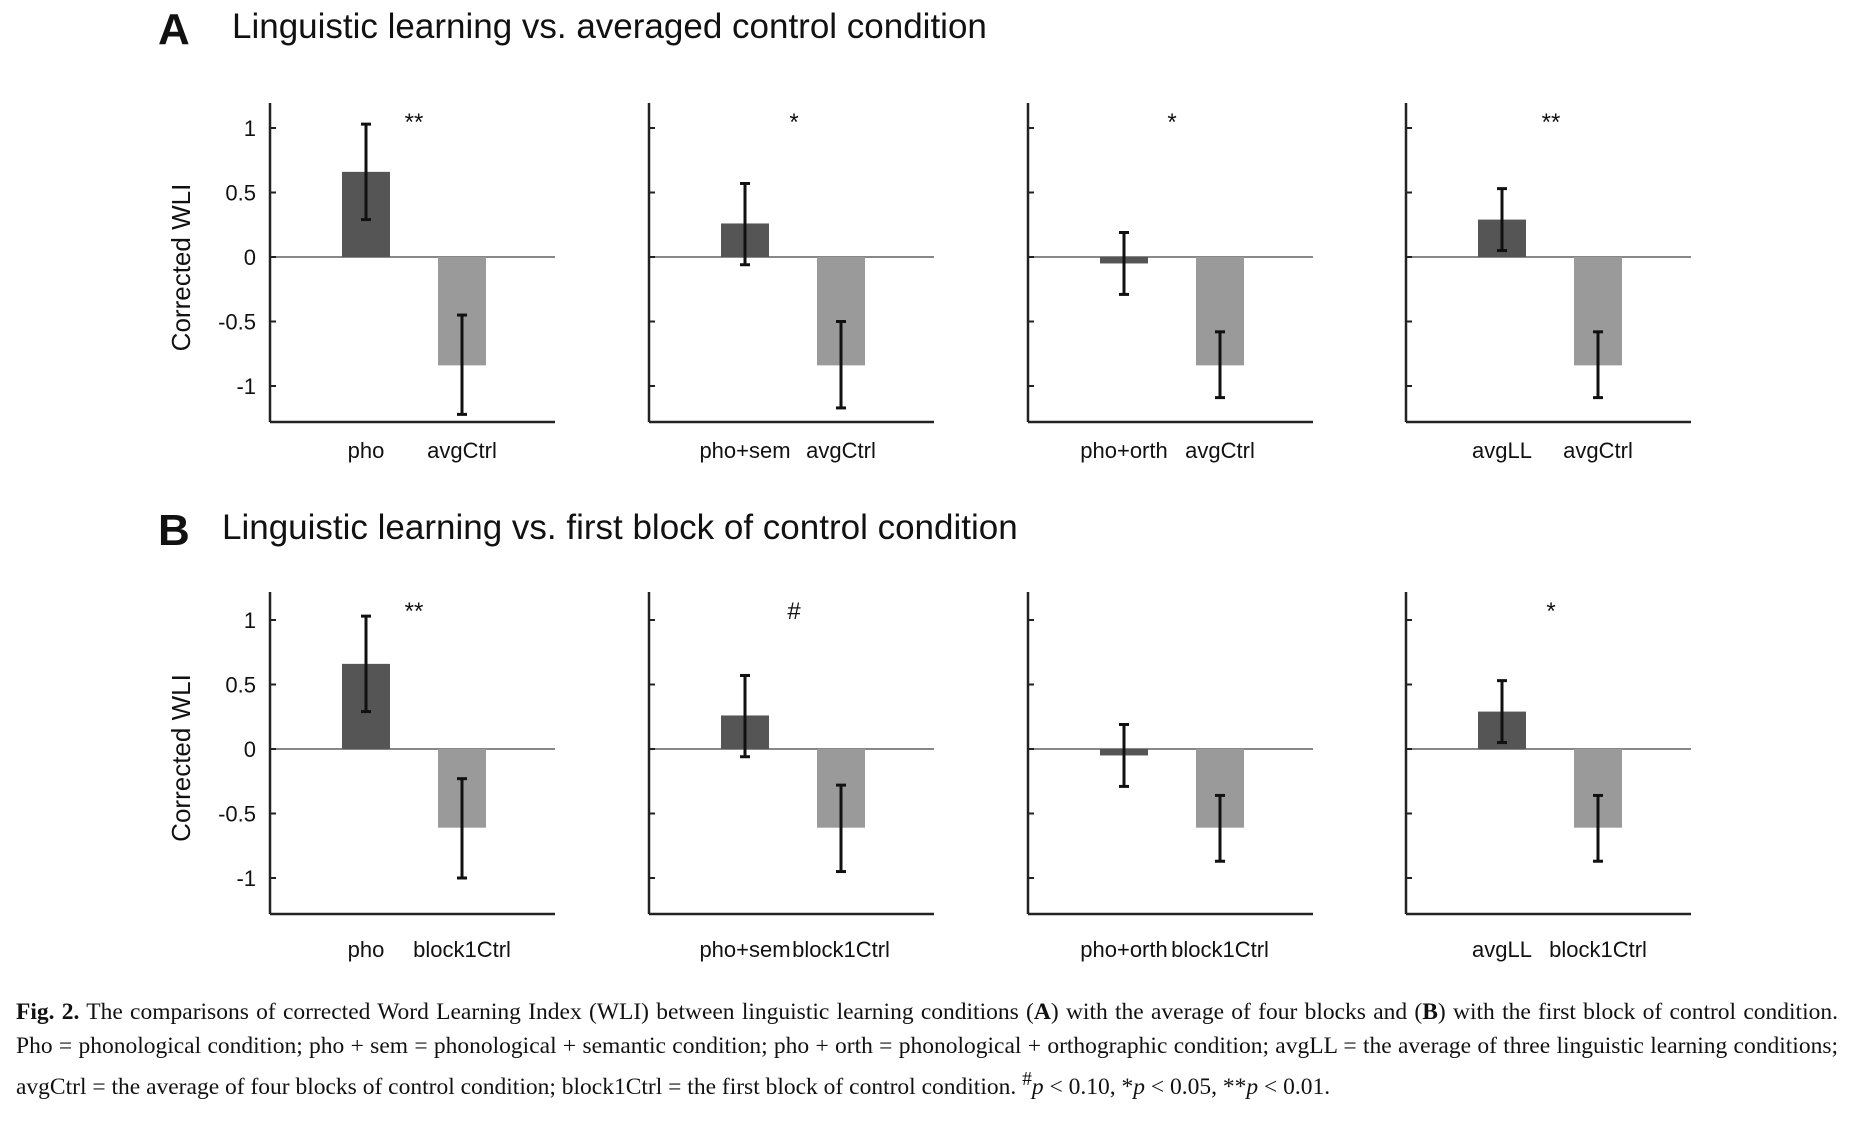  I want to click on caption-text: < 0.01., so click(1294, 1086).